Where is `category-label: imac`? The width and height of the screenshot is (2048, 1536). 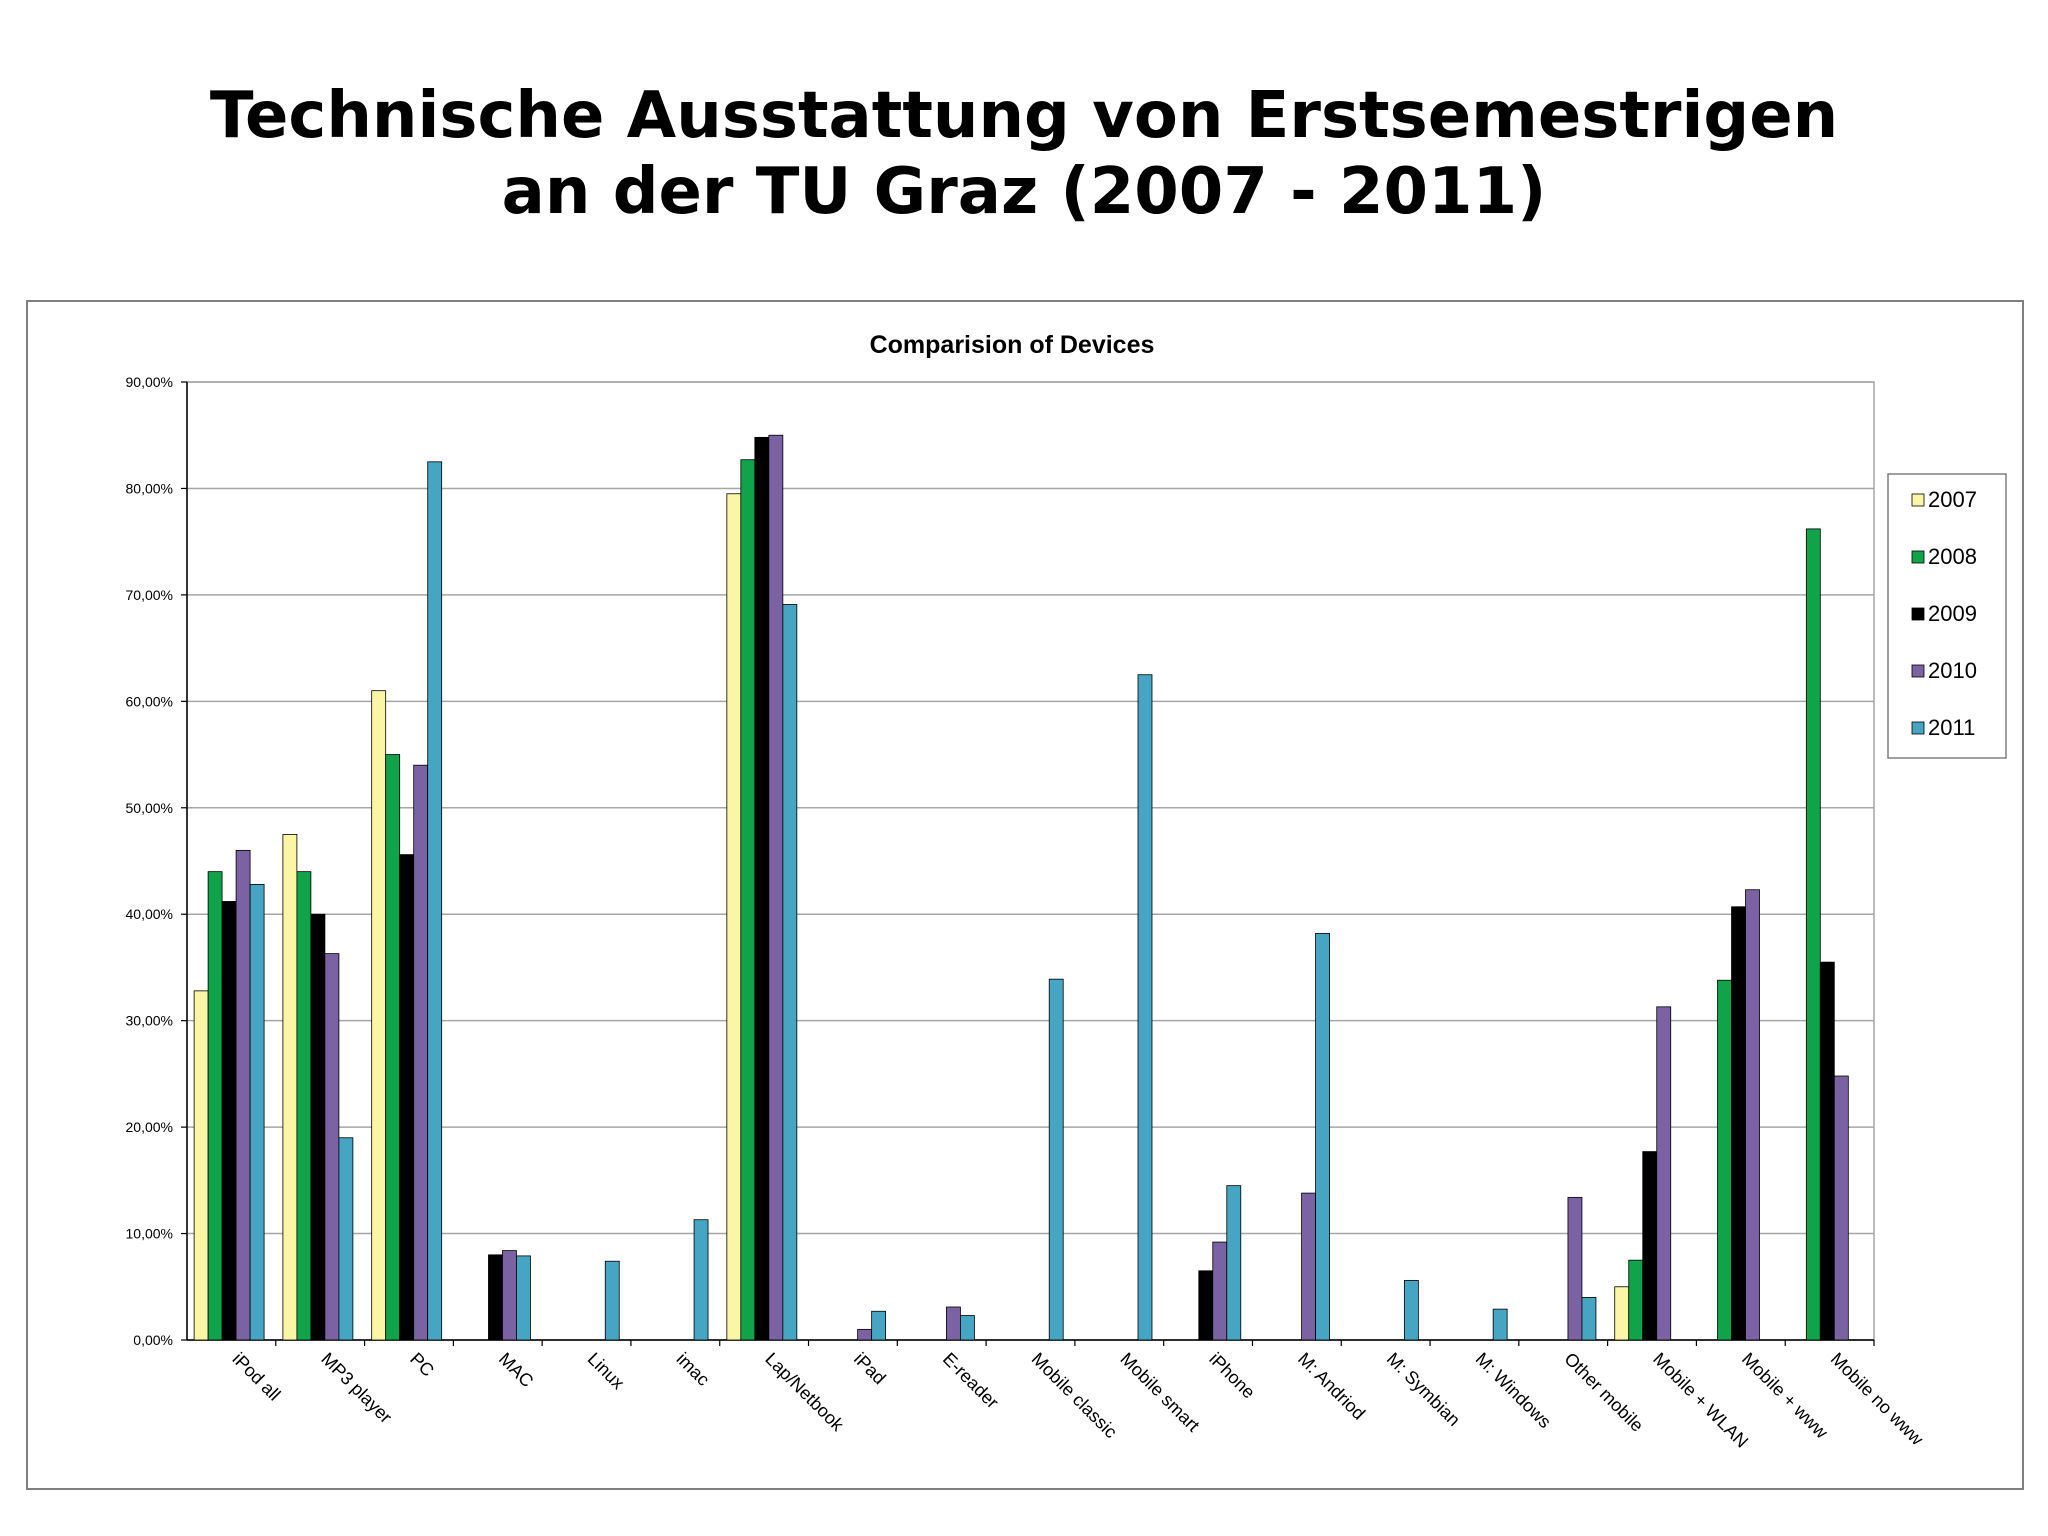 category-label: imac is located at coordinates (693, 1369).